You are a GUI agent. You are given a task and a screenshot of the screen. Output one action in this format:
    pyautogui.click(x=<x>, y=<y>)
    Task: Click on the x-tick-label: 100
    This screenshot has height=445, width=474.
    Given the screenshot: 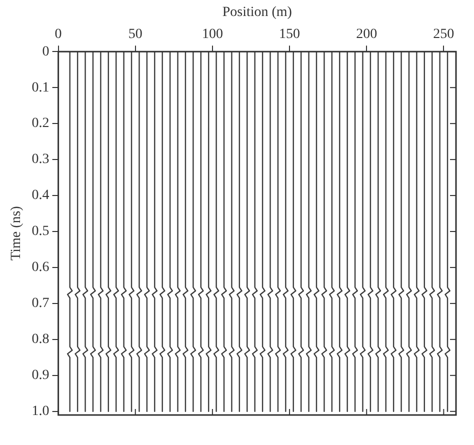 What is the action you would take?
    pyautogui.click(x=212, y=34)
    